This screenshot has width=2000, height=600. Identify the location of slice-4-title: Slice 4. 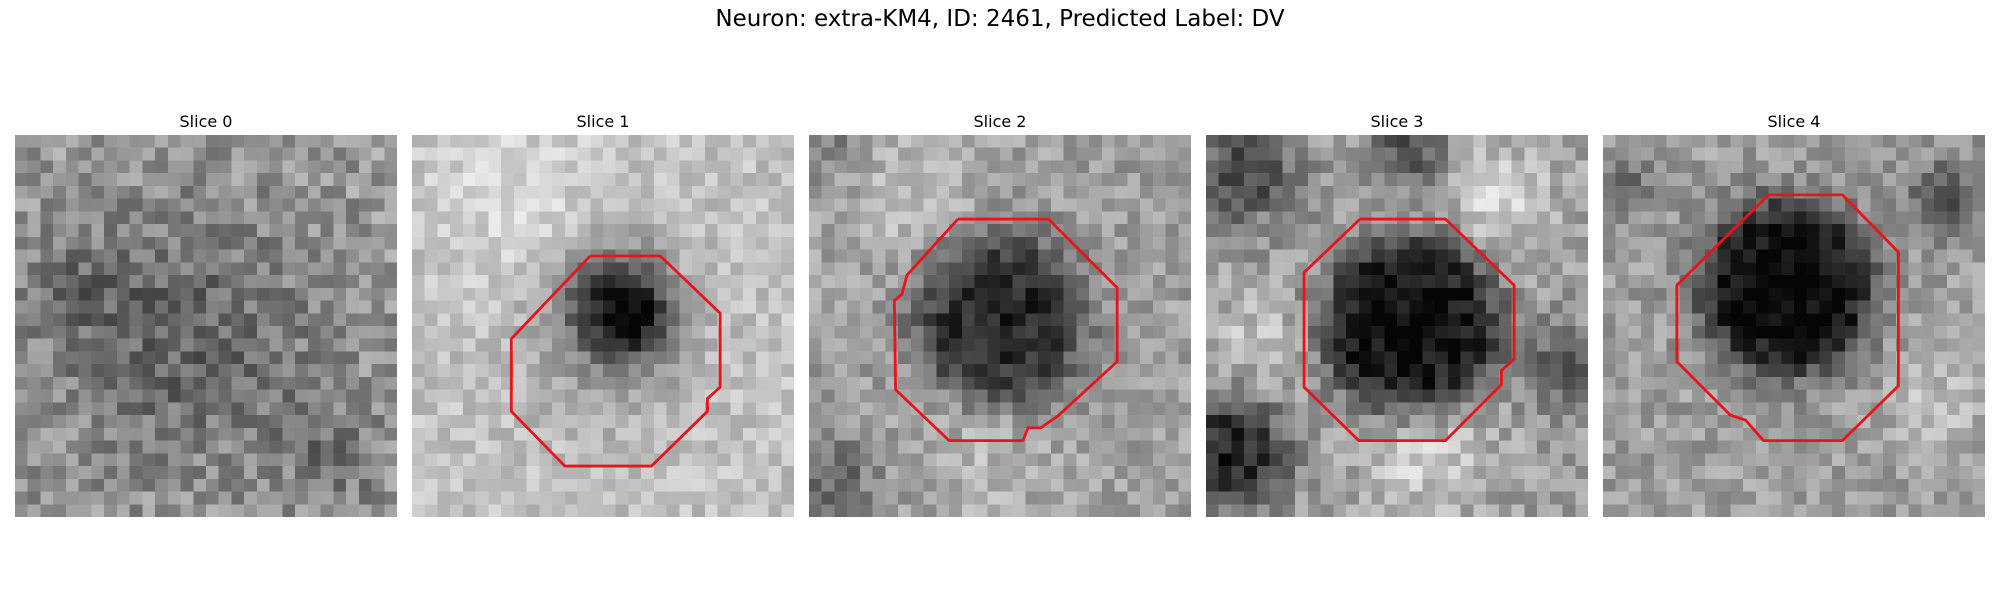
(1794, 121).